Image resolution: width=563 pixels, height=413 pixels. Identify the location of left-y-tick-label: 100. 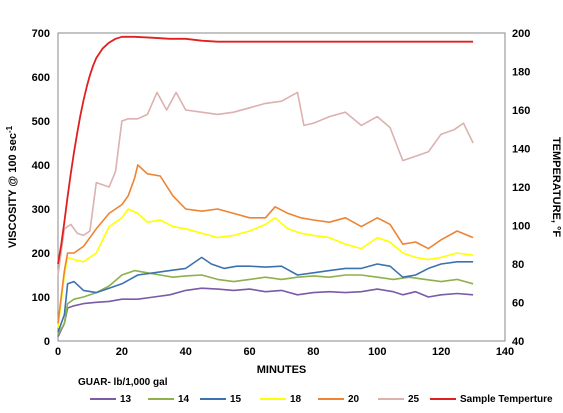
(41, 298).